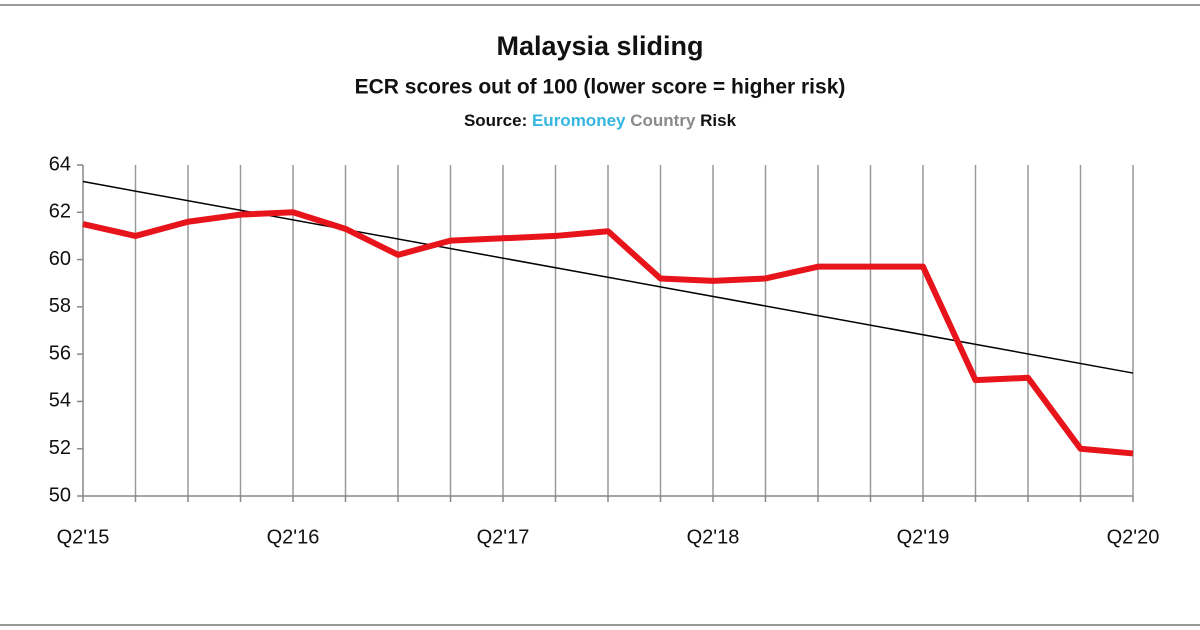 Image resolution: width=1200 pixels, height=630 pixels. Describe the element at coordinates (60, 259) in the screenshot. I see `y-tick-label: 60` at that location.